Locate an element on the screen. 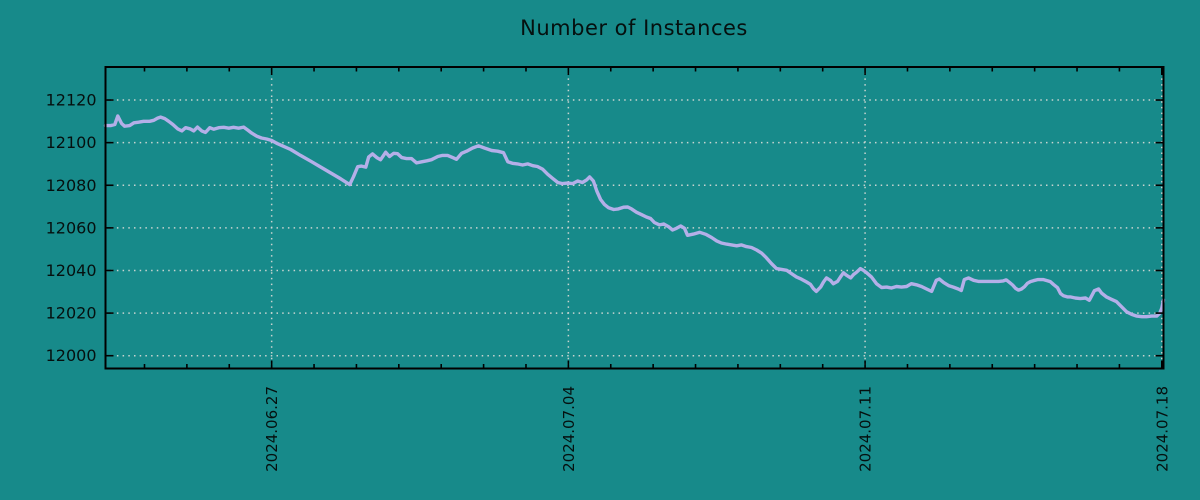  y-tick-label: 12000 is located at coordinates (71, 355).